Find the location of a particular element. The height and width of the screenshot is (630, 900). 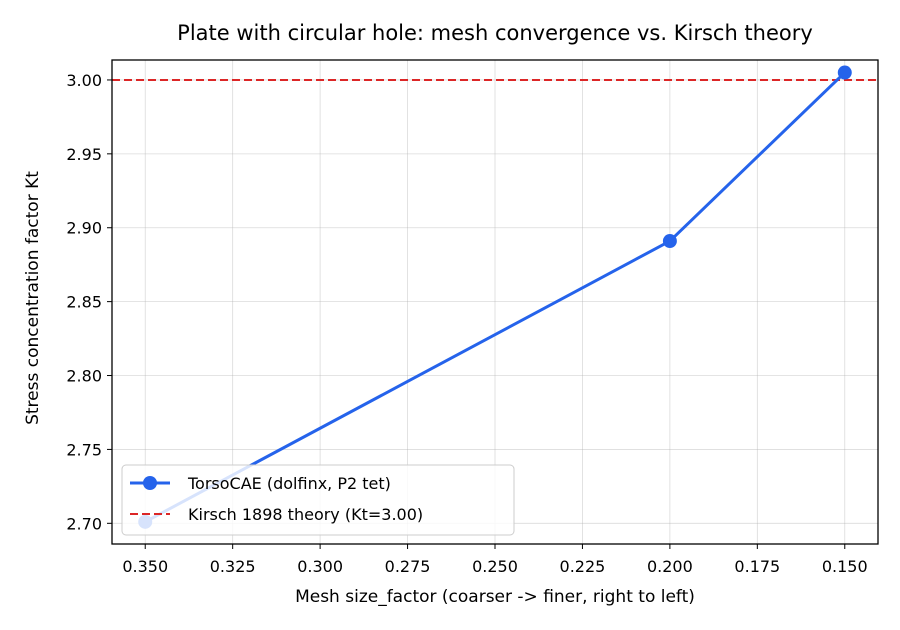

x-tick-label: 0.175 is located at coordinates (757, 566).